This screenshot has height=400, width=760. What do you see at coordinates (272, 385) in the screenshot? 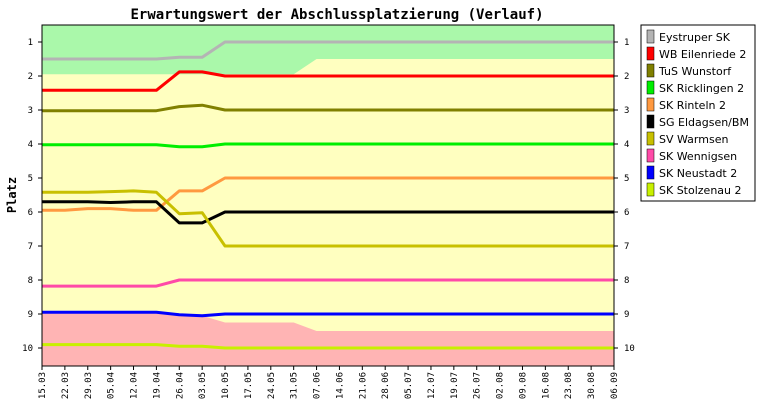
I see `x-tick-label: 24.05` at bounding box center [272, 385].